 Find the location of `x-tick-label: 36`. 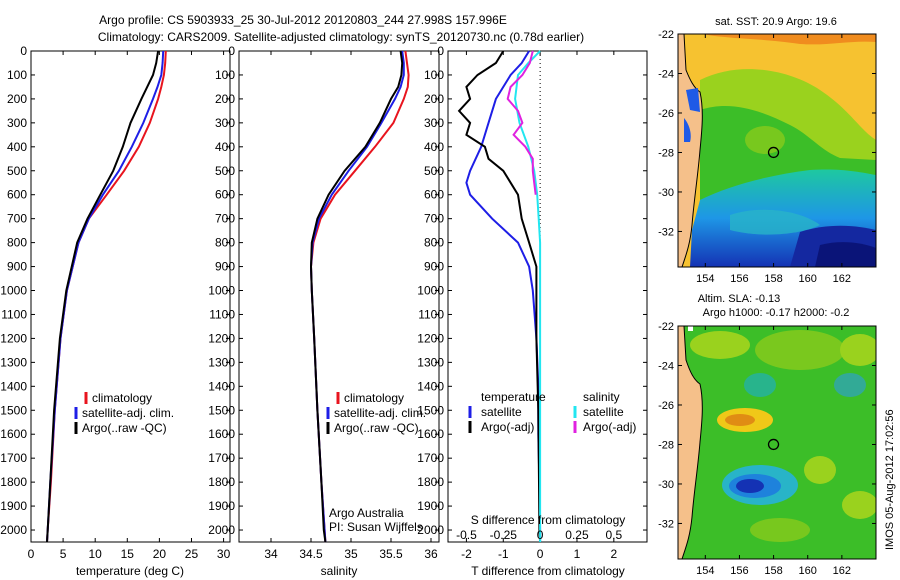

x-tick-label: 36 is located at coordinates (431, 554).